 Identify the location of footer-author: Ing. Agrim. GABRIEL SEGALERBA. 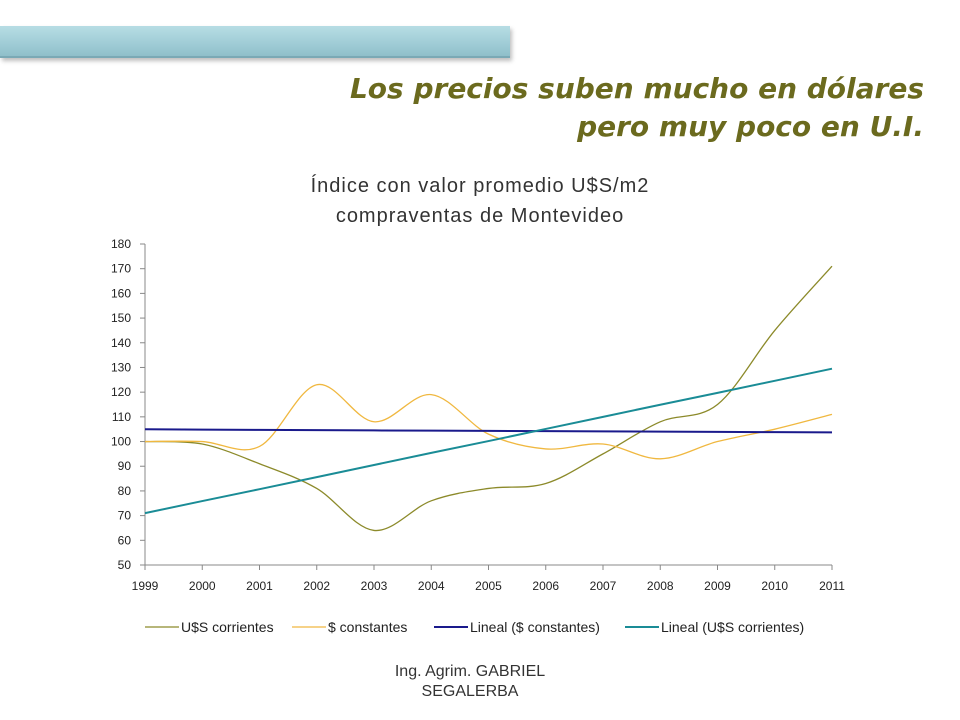
(470, 682).